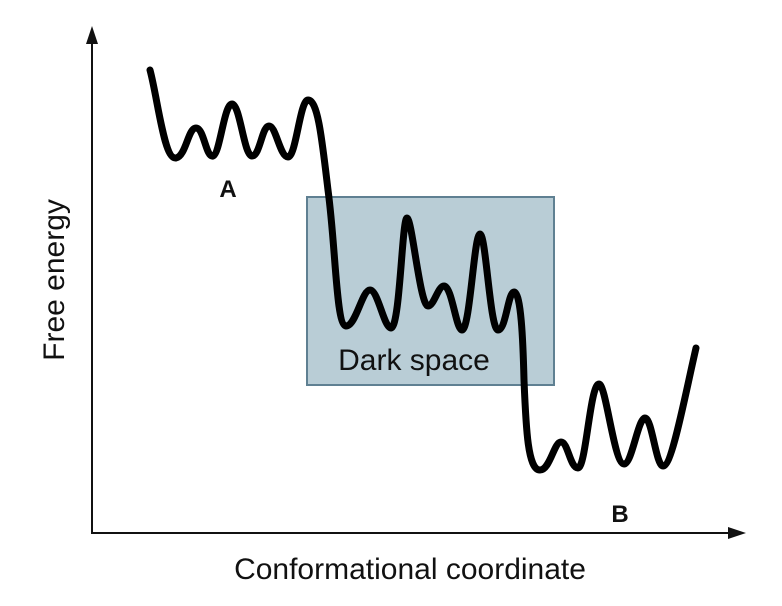 This screenshot has height=606, width=782. I want to click on state-a-label: A, so click(227, 189).